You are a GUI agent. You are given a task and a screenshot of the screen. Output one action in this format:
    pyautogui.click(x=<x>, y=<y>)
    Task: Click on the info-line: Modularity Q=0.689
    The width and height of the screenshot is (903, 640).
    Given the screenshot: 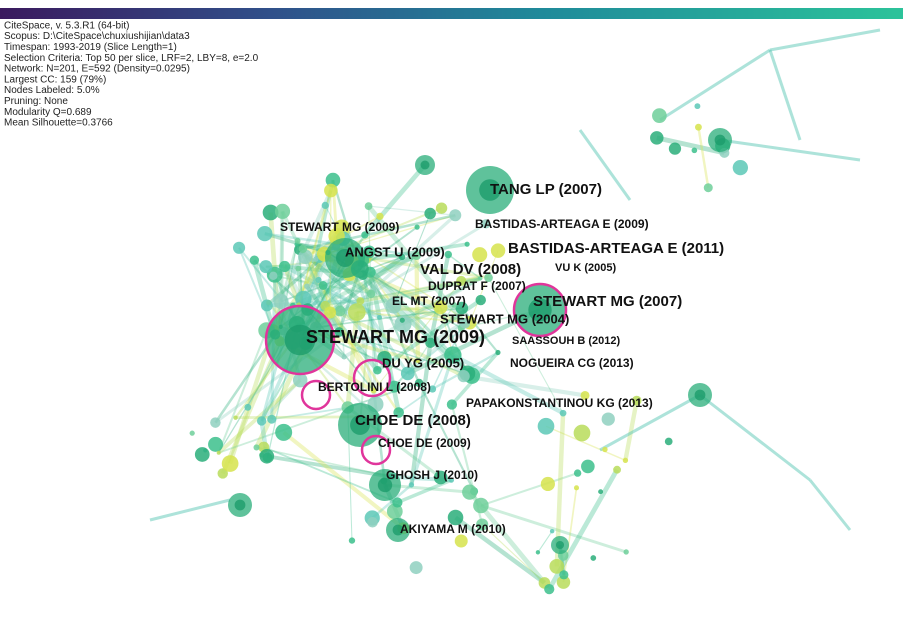 What is the action you would take?
    pyautogui.click(x=48, y=112)
    